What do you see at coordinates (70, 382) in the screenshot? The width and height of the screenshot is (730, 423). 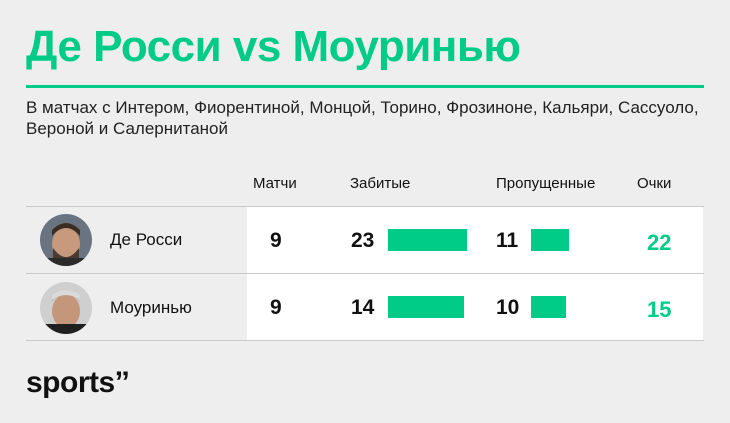 I see `logo-text: sports` at bounding box center [70, 382].